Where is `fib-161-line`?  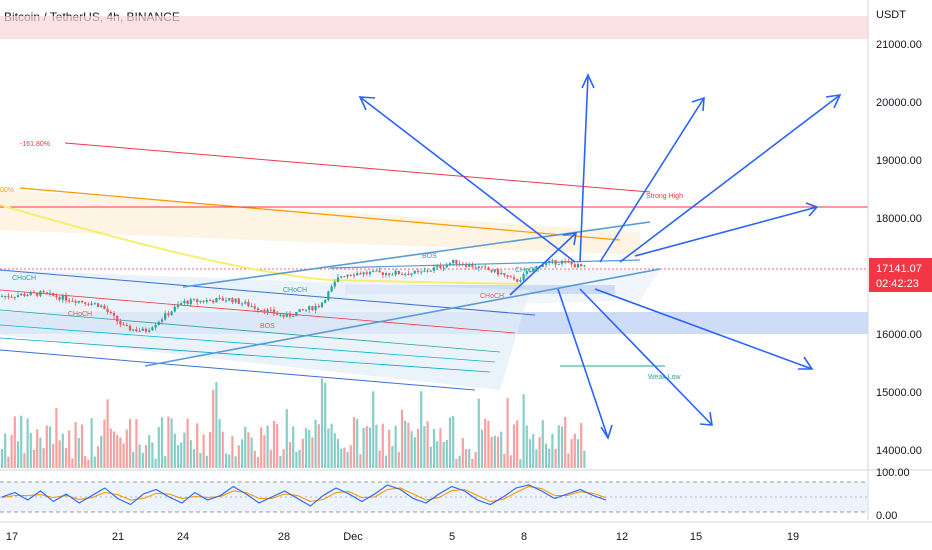
fib-161-line is located at coordinates (357, 167).